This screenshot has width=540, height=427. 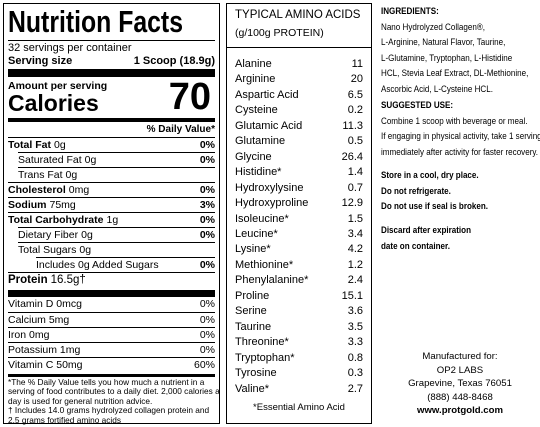 What do you see at coordinates (272, 280) in the screenshot?
I see `amino-name: Phenylalanine*` at bounding box center [272, 280].